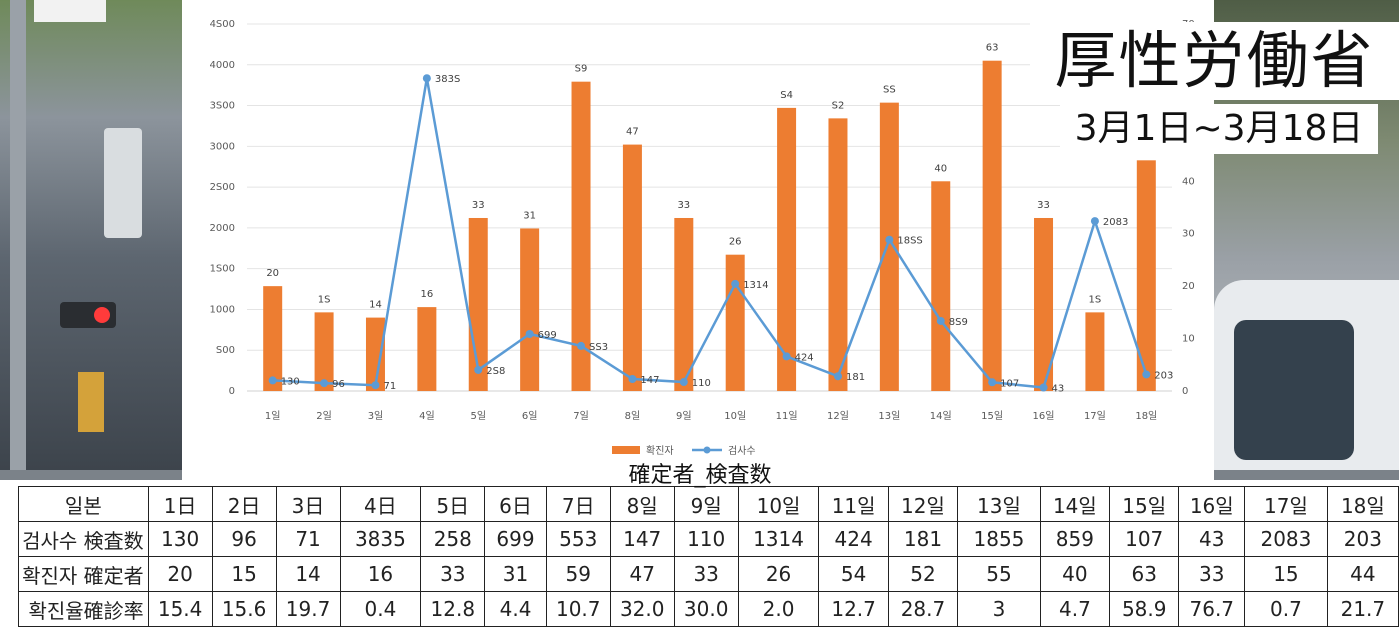 Image resolution: width=1399 pixels, height=634 pixels. I want to click on table-cell: 20, so click(180, 574).